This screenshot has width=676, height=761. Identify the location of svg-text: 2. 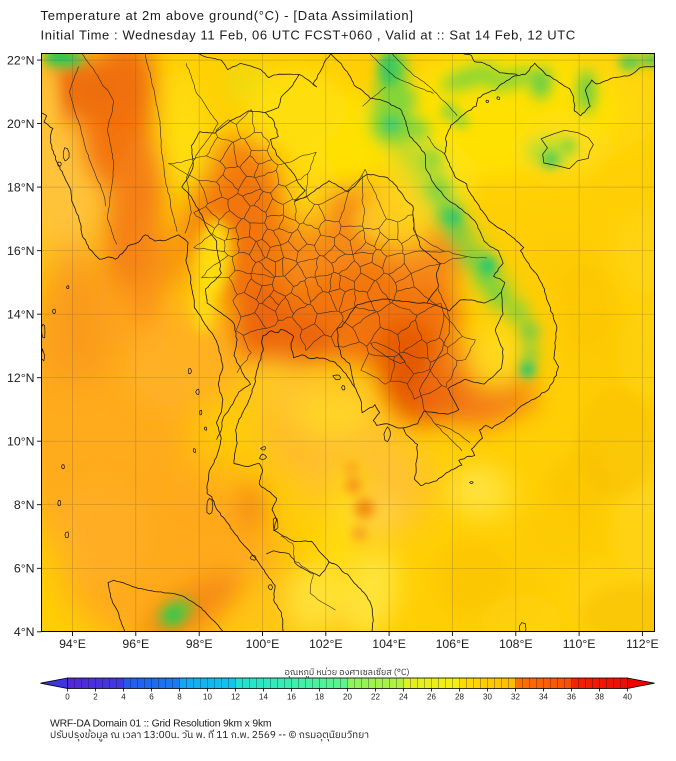
(95, 697).